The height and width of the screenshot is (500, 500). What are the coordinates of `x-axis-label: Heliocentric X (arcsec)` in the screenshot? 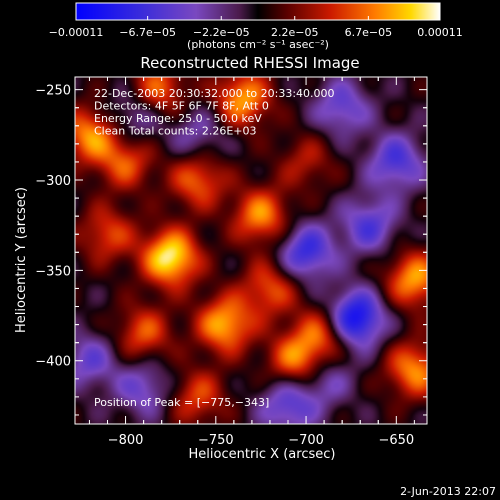 It's located at (262, 454).